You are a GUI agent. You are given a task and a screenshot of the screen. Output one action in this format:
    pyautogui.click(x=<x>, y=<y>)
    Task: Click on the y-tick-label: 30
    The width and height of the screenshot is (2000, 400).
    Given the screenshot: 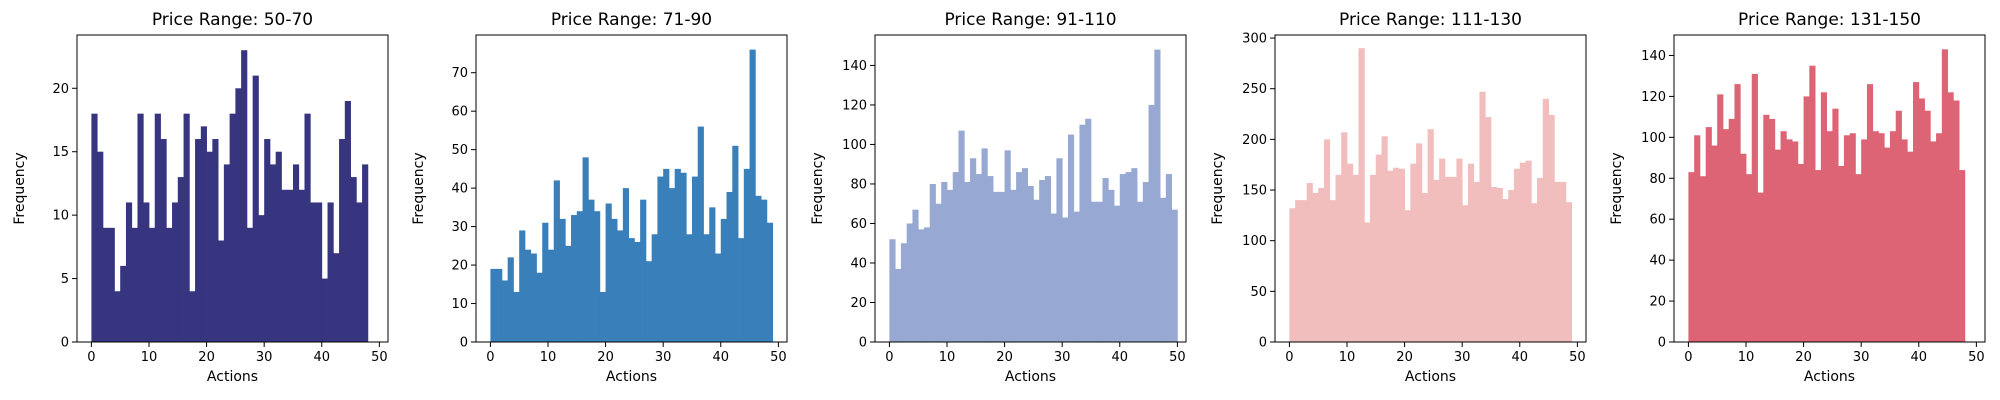 What is the action you would take?
    pyautogui.click(x=459, y=227)
    